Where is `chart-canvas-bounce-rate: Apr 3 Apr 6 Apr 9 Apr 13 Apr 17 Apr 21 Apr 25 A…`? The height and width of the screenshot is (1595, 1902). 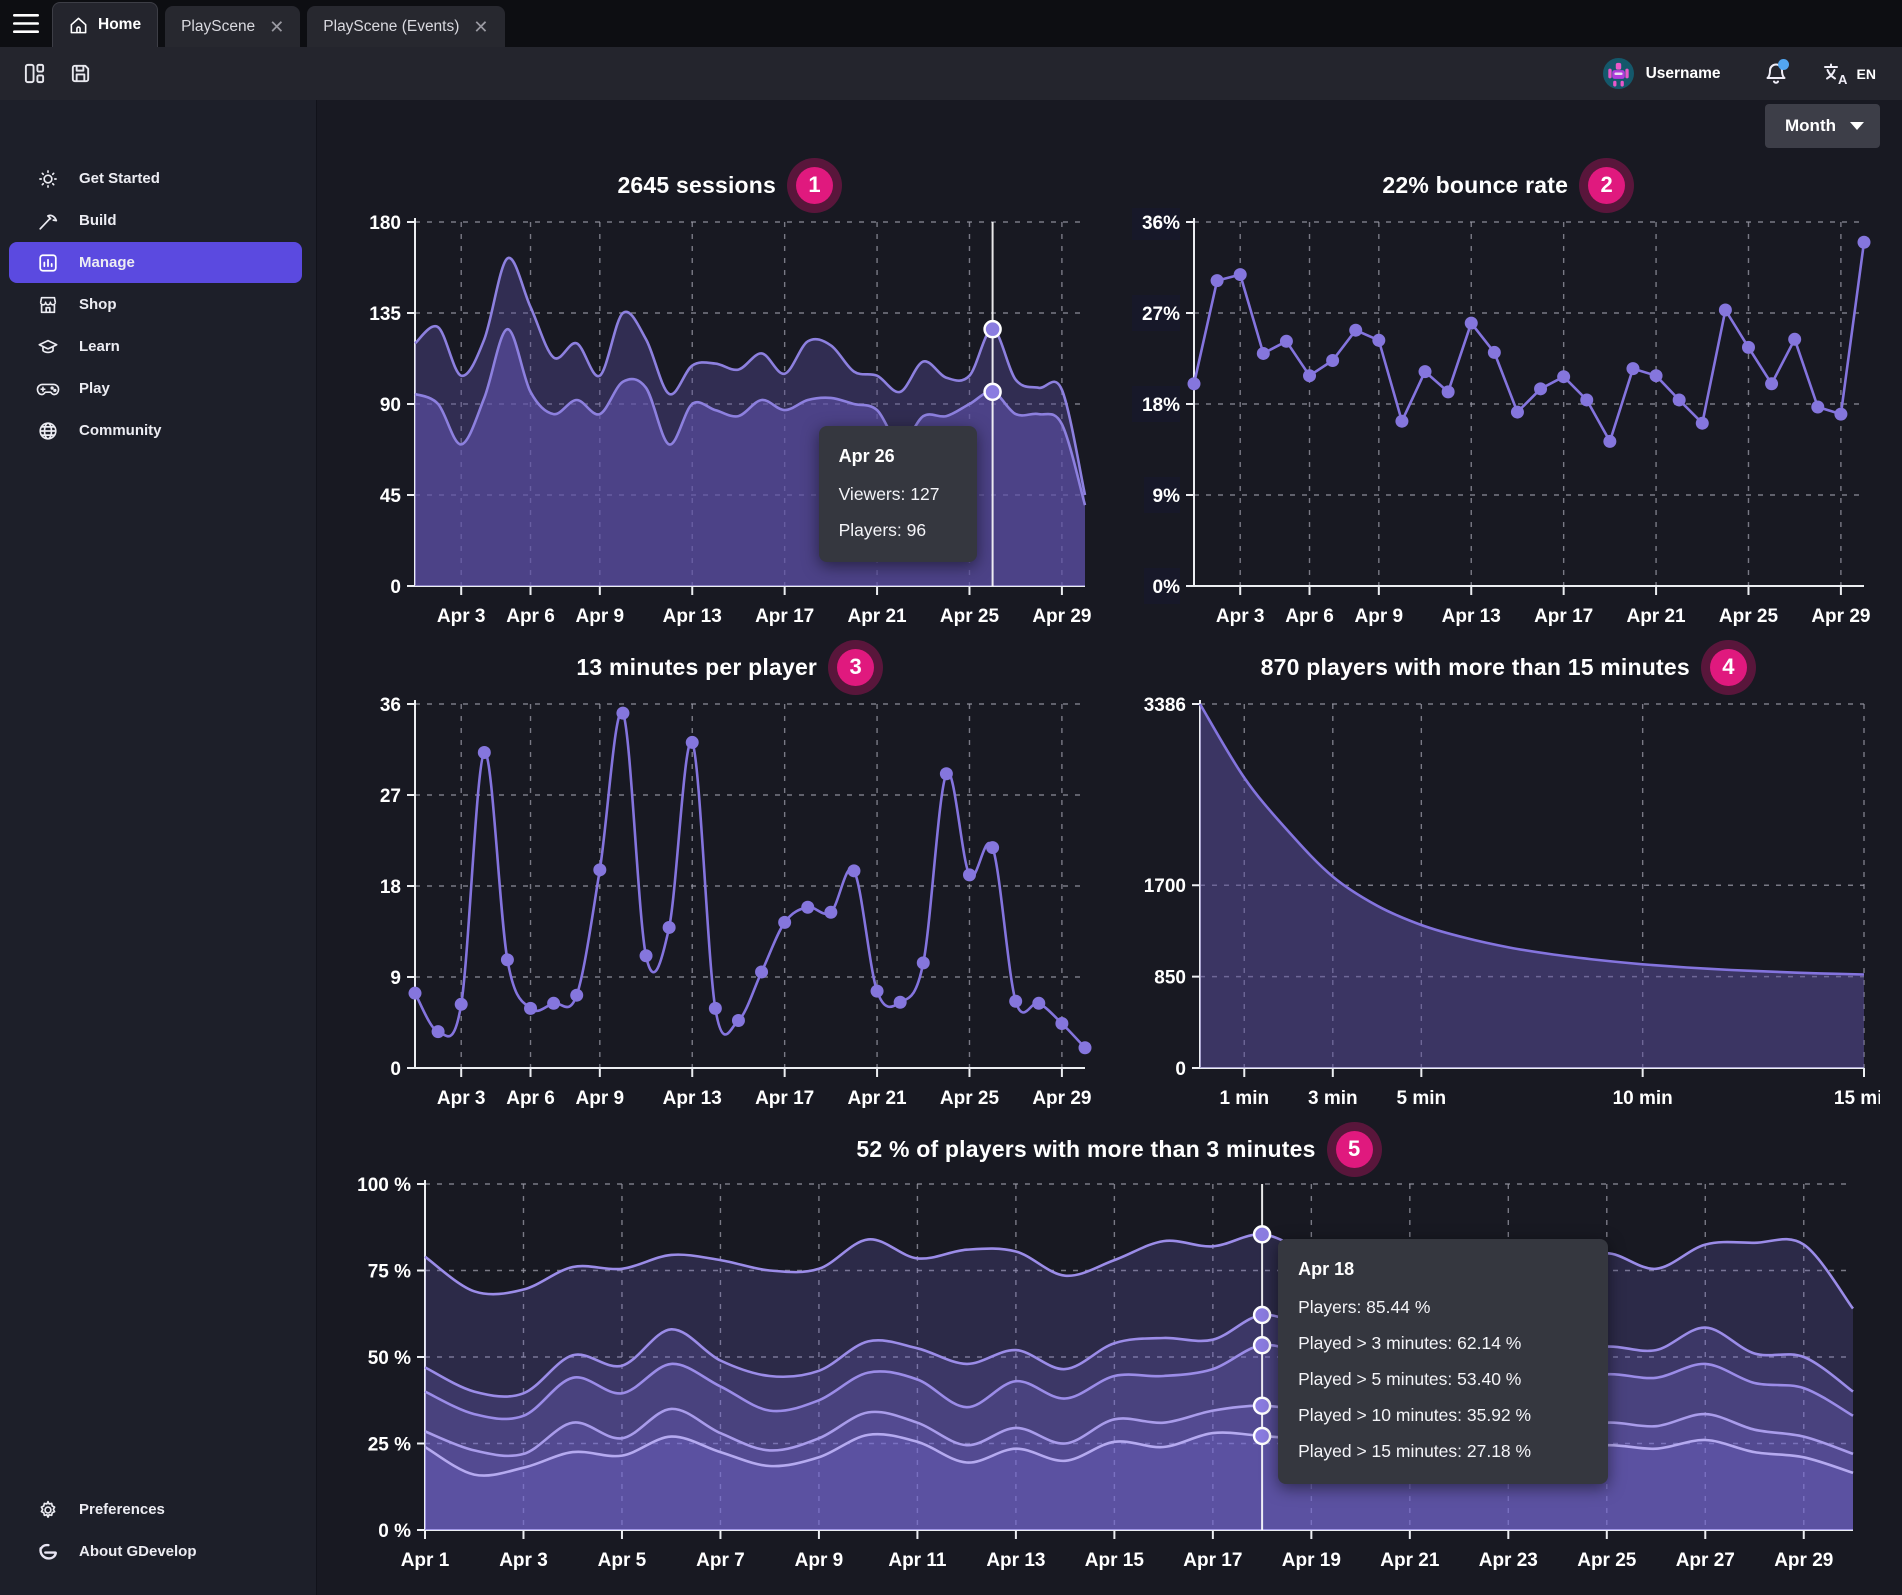 chart-canvas-bounce-rate: Apr 3 Apr 6 Apr 9 Apr 13 Apr 17 Apr 21 Apr 25 A… is located at coordinates (1504, 423).